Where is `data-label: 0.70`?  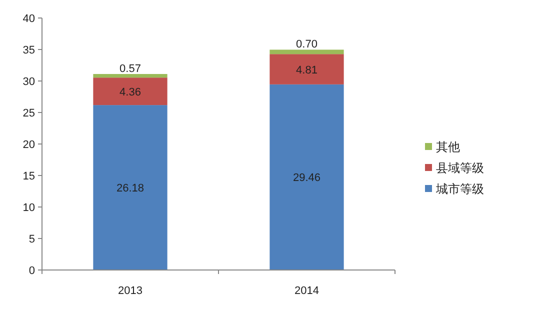
data-label: 0.70 is located at coordinates (307, 44).